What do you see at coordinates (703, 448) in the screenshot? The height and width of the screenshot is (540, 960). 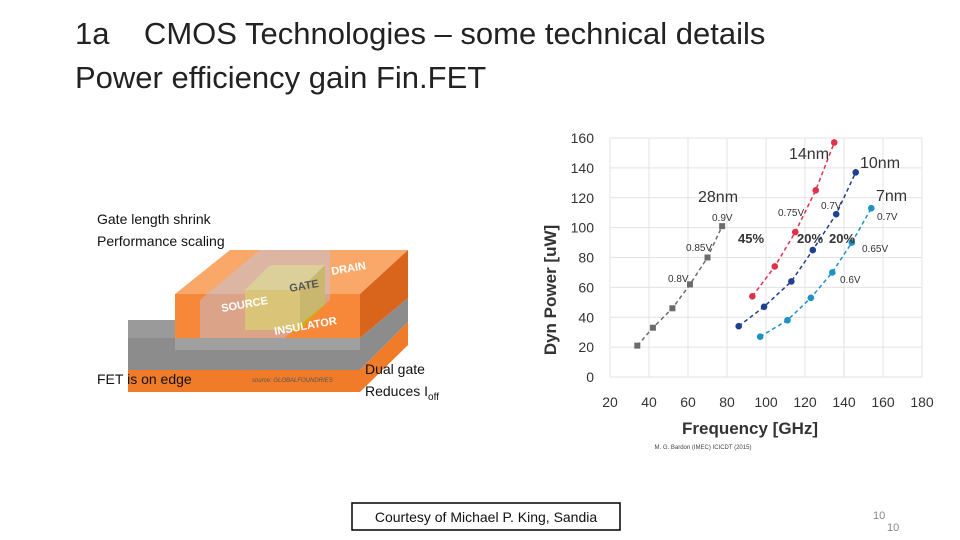 I see `citation: M. G. Bardon (IMEC) ICICDT (2015)` at bounding box center [703, 448].